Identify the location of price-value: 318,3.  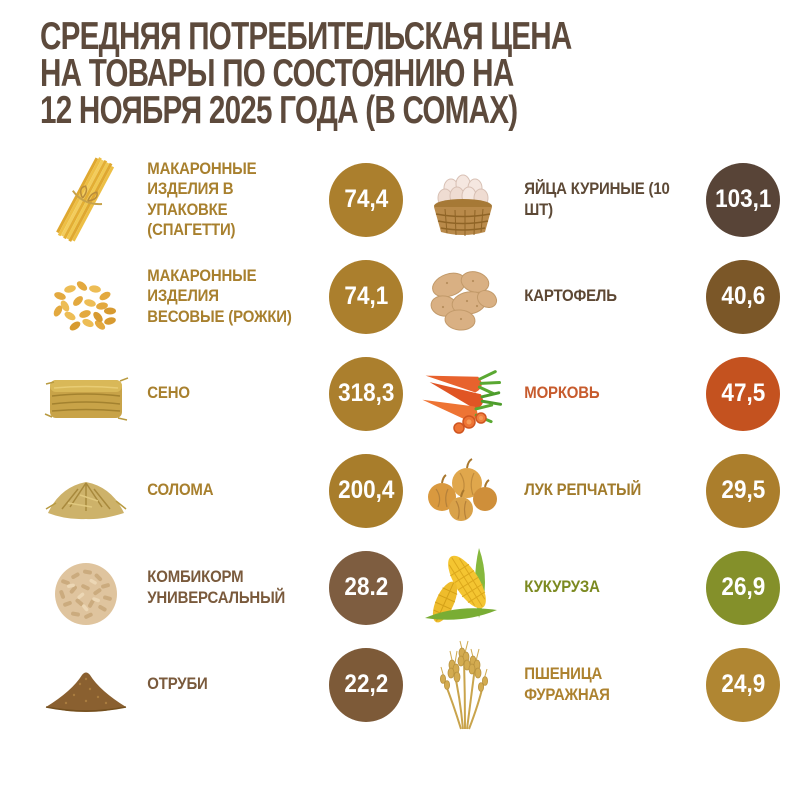
(366, 393).